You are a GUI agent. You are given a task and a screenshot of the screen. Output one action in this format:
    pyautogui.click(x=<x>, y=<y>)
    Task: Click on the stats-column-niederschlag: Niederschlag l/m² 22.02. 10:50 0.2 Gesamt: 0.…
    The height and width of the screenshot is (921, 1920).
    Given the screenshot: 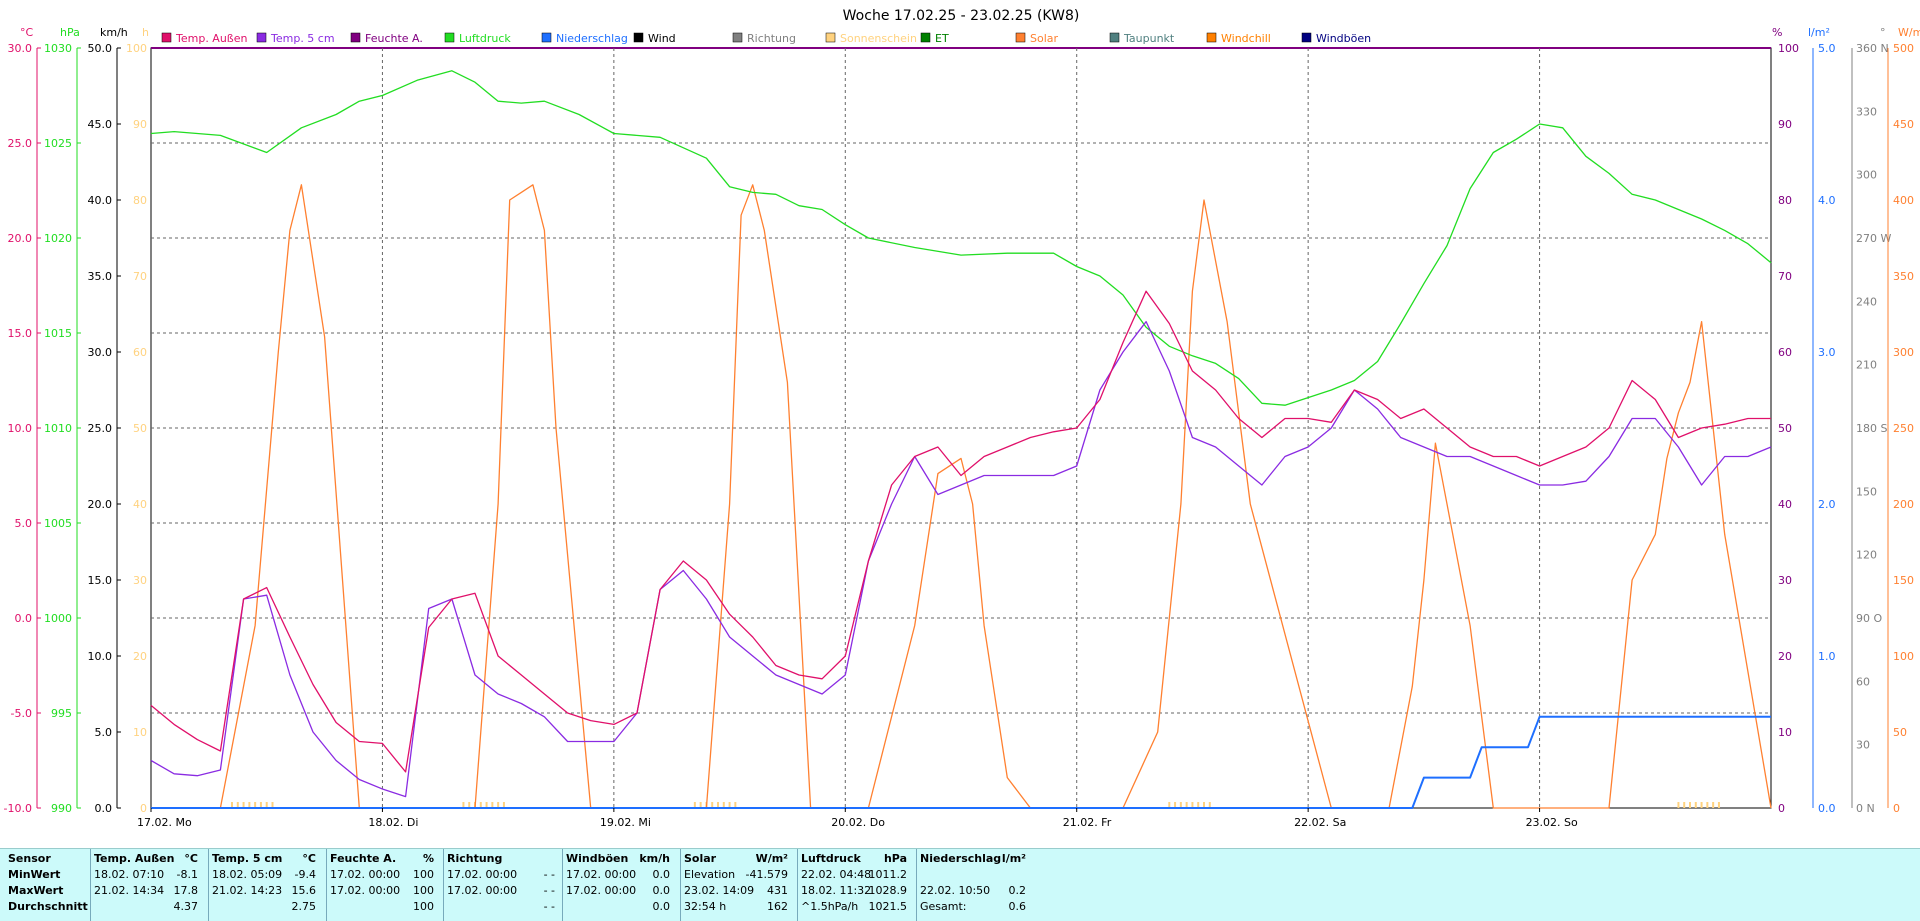 What is the action you would take?
    pyautogui.click(x=973, y=883)
    